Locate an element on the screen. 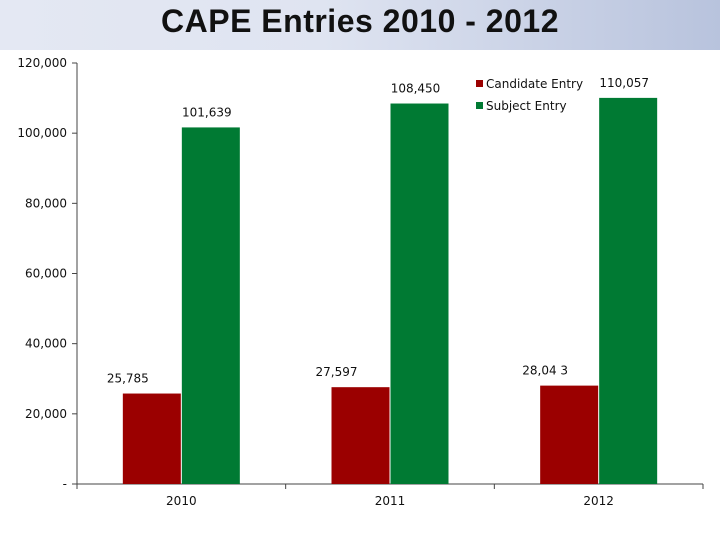  legend-label: Subject Entry is located at coordinates (526, 106).